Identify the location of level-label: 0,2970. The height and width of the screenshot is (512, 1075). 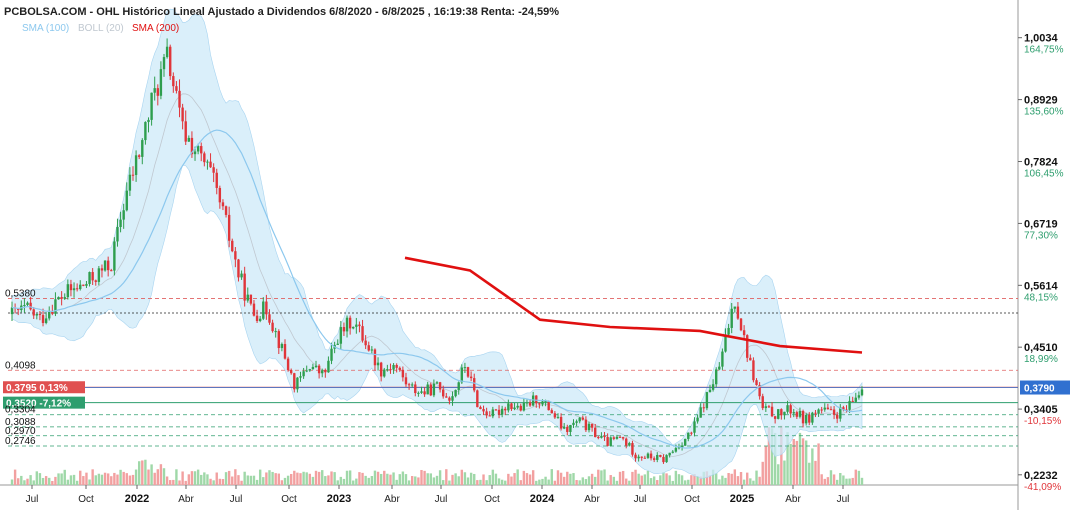
(20, 431).